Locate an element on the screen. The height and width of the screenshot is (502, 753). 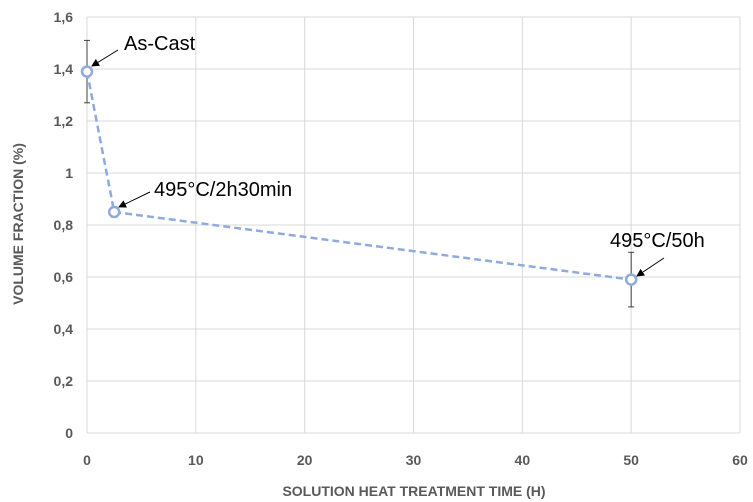
y-tick-label: 0,8 is located at coordinates (64, 225).